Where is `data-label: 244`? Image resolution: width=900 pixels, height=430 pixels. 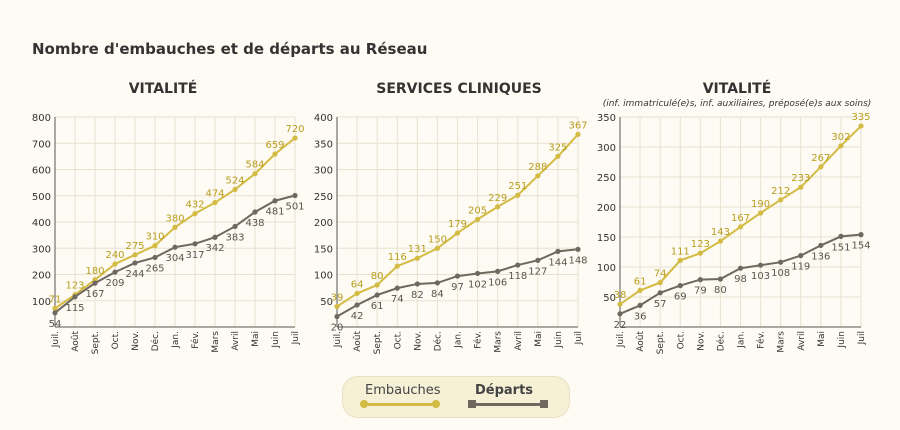
data-label: 244 is located at coordinates (134, 274).